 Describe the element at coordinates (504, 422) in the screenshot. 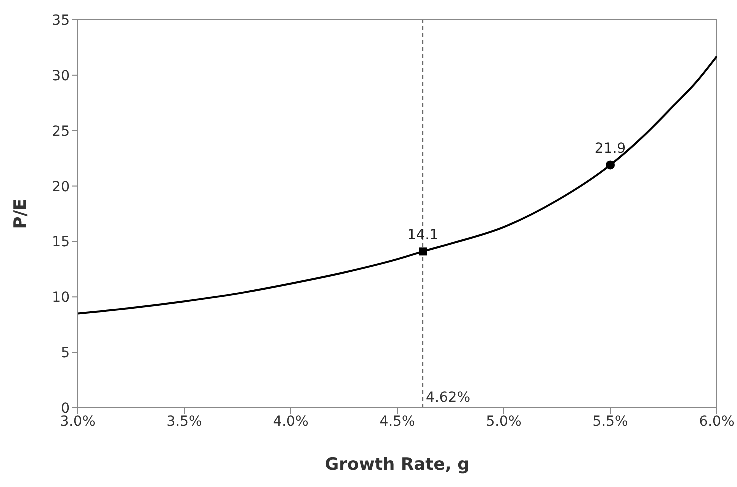

I see `x-tick-label: 5.0%` at that location.